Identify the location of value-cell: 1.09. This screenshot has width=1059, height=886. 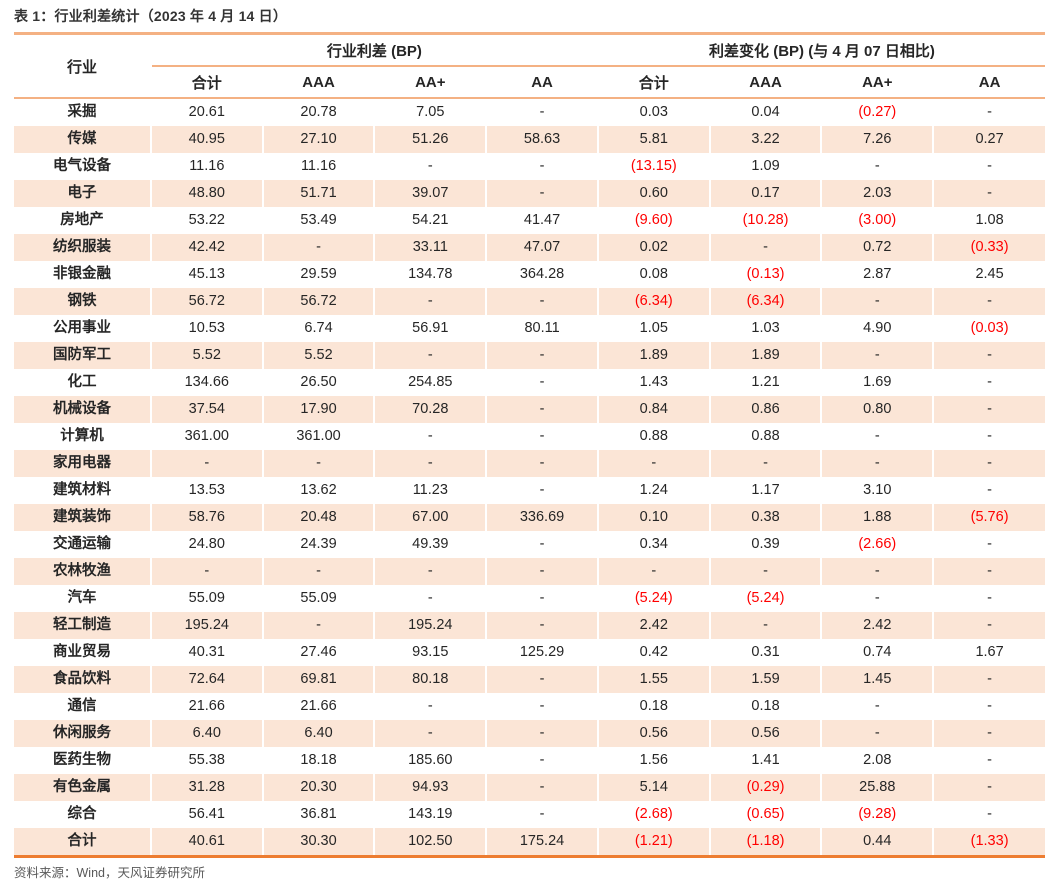
(766, 166).